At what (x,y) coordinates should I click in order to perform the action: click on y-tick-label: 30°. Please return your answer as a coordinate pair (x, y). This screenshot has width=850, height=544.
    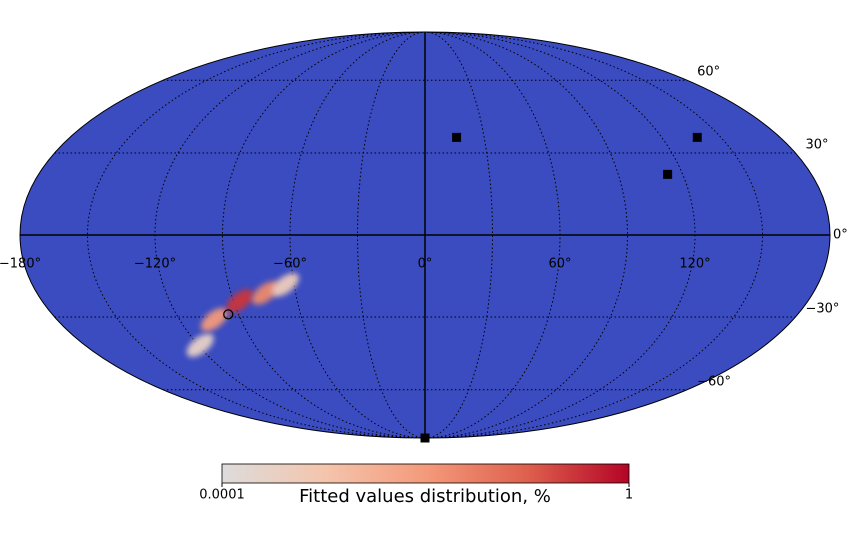
    Looking at the image, I should click on (816, 144).